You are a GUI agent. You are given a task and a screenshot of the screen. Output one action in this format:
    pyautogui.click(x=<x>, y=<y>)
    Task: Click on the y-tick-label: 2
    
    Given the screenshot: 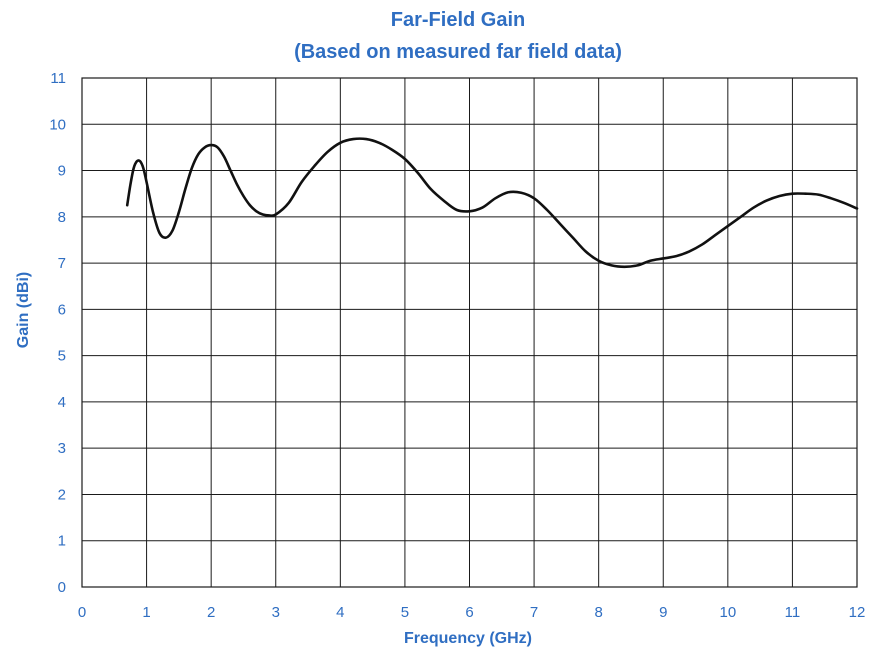 What is the action you would take?
    pyautogui.click(x=62, y=494)
    